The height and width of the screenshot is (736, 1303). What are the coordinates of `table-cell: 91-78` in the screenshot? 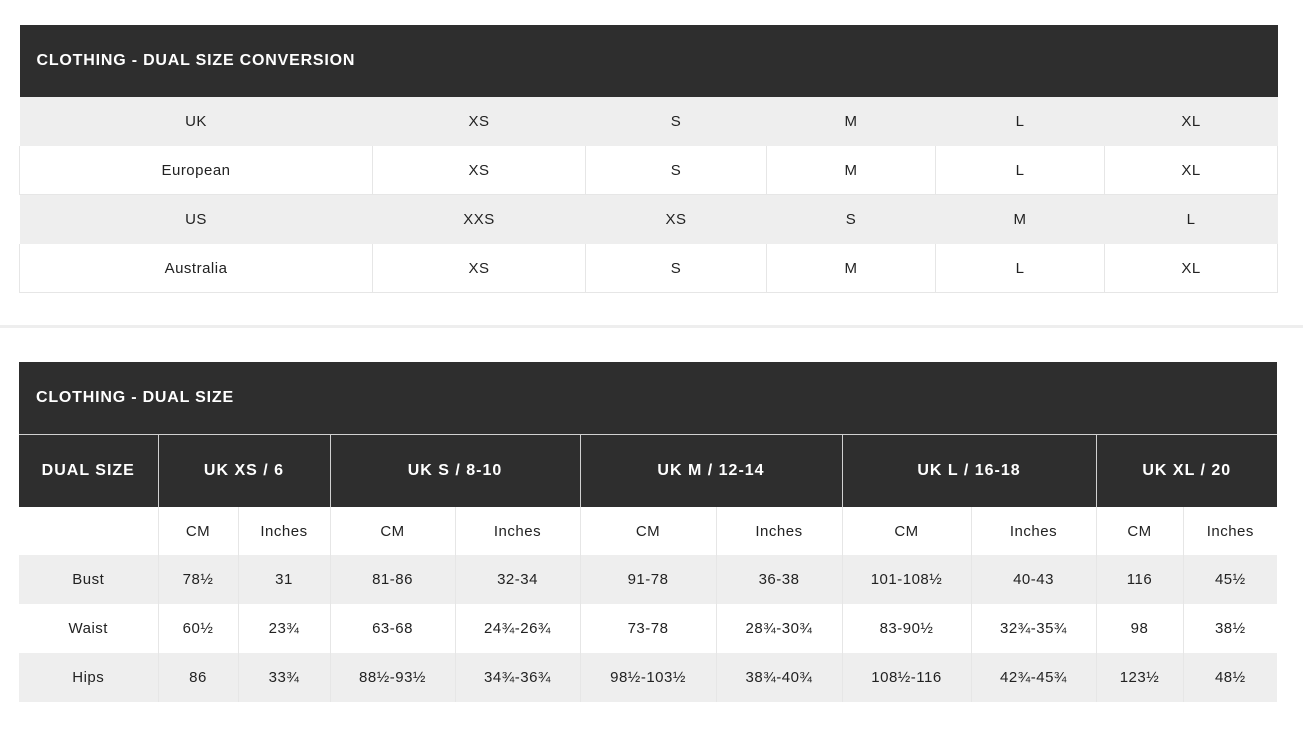 It's located at (647, 579).